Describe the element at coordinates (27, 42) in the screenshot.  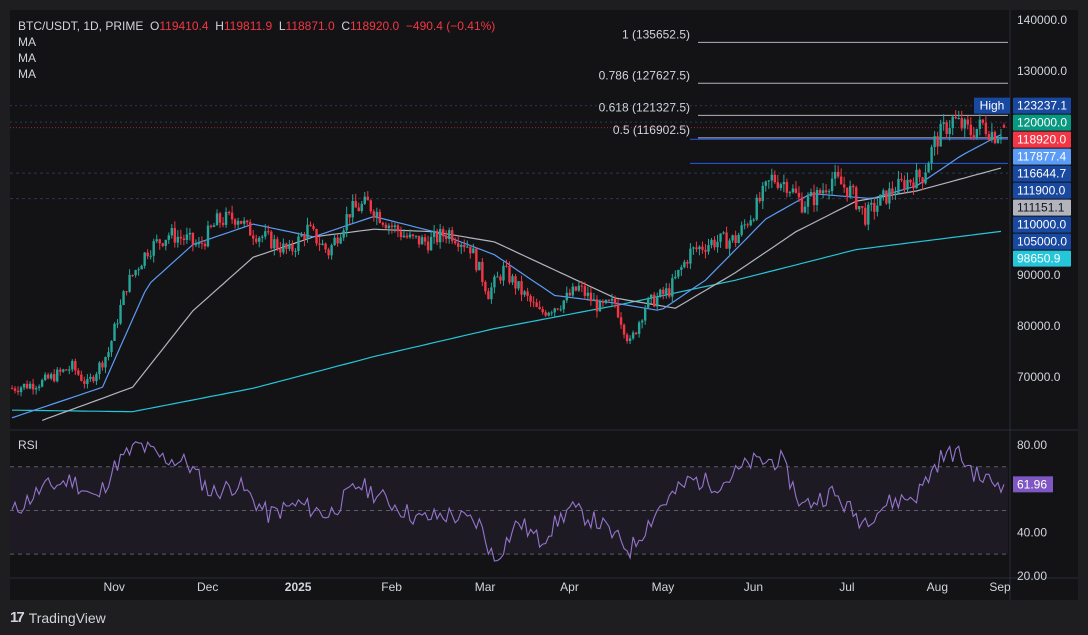
I see `ma-indicator-1: MA` at that location.